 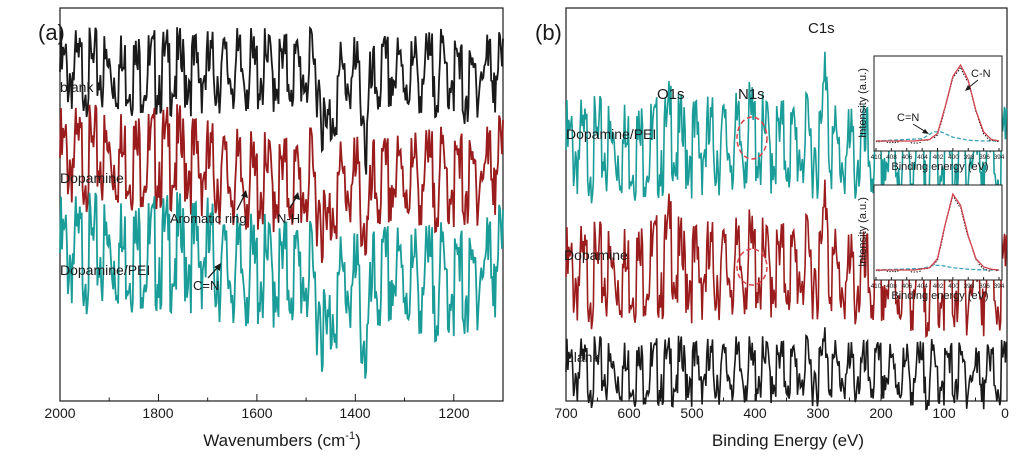 What do you see at coordinates (984, 286) in the screenshot?
I see `inset-bottom-tick-label: 396` at bounding box center [984, 286].